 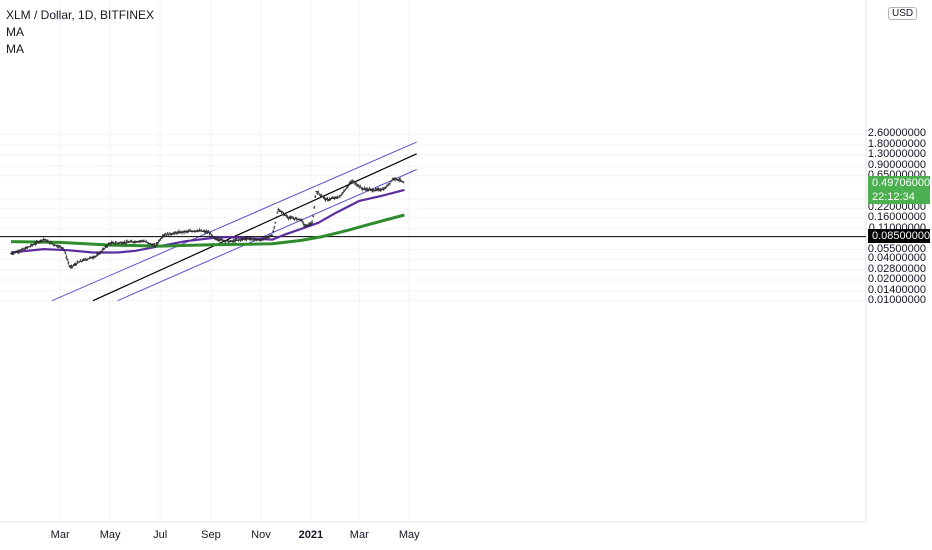 What do you see at coordinates (896, 216) in the screenshot?
I see `y-tick-label: 0.16000000` at bounding box center [896, 216].